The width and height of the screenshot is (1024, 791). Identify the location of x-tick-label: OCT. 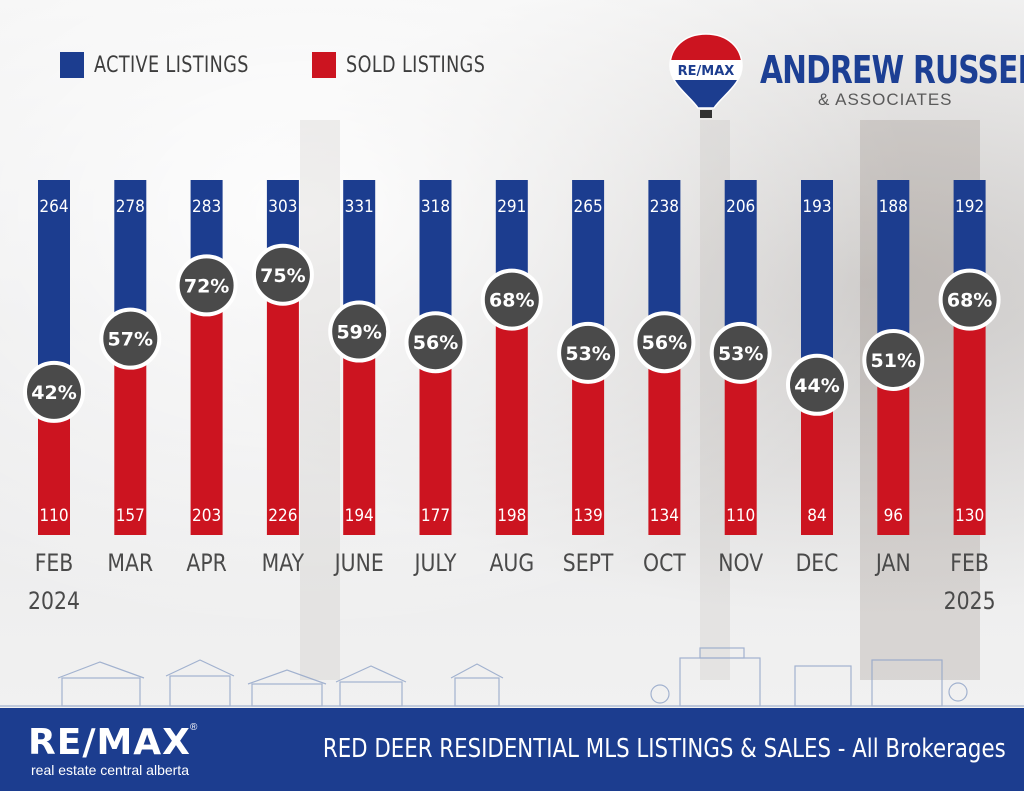
(664, 563).